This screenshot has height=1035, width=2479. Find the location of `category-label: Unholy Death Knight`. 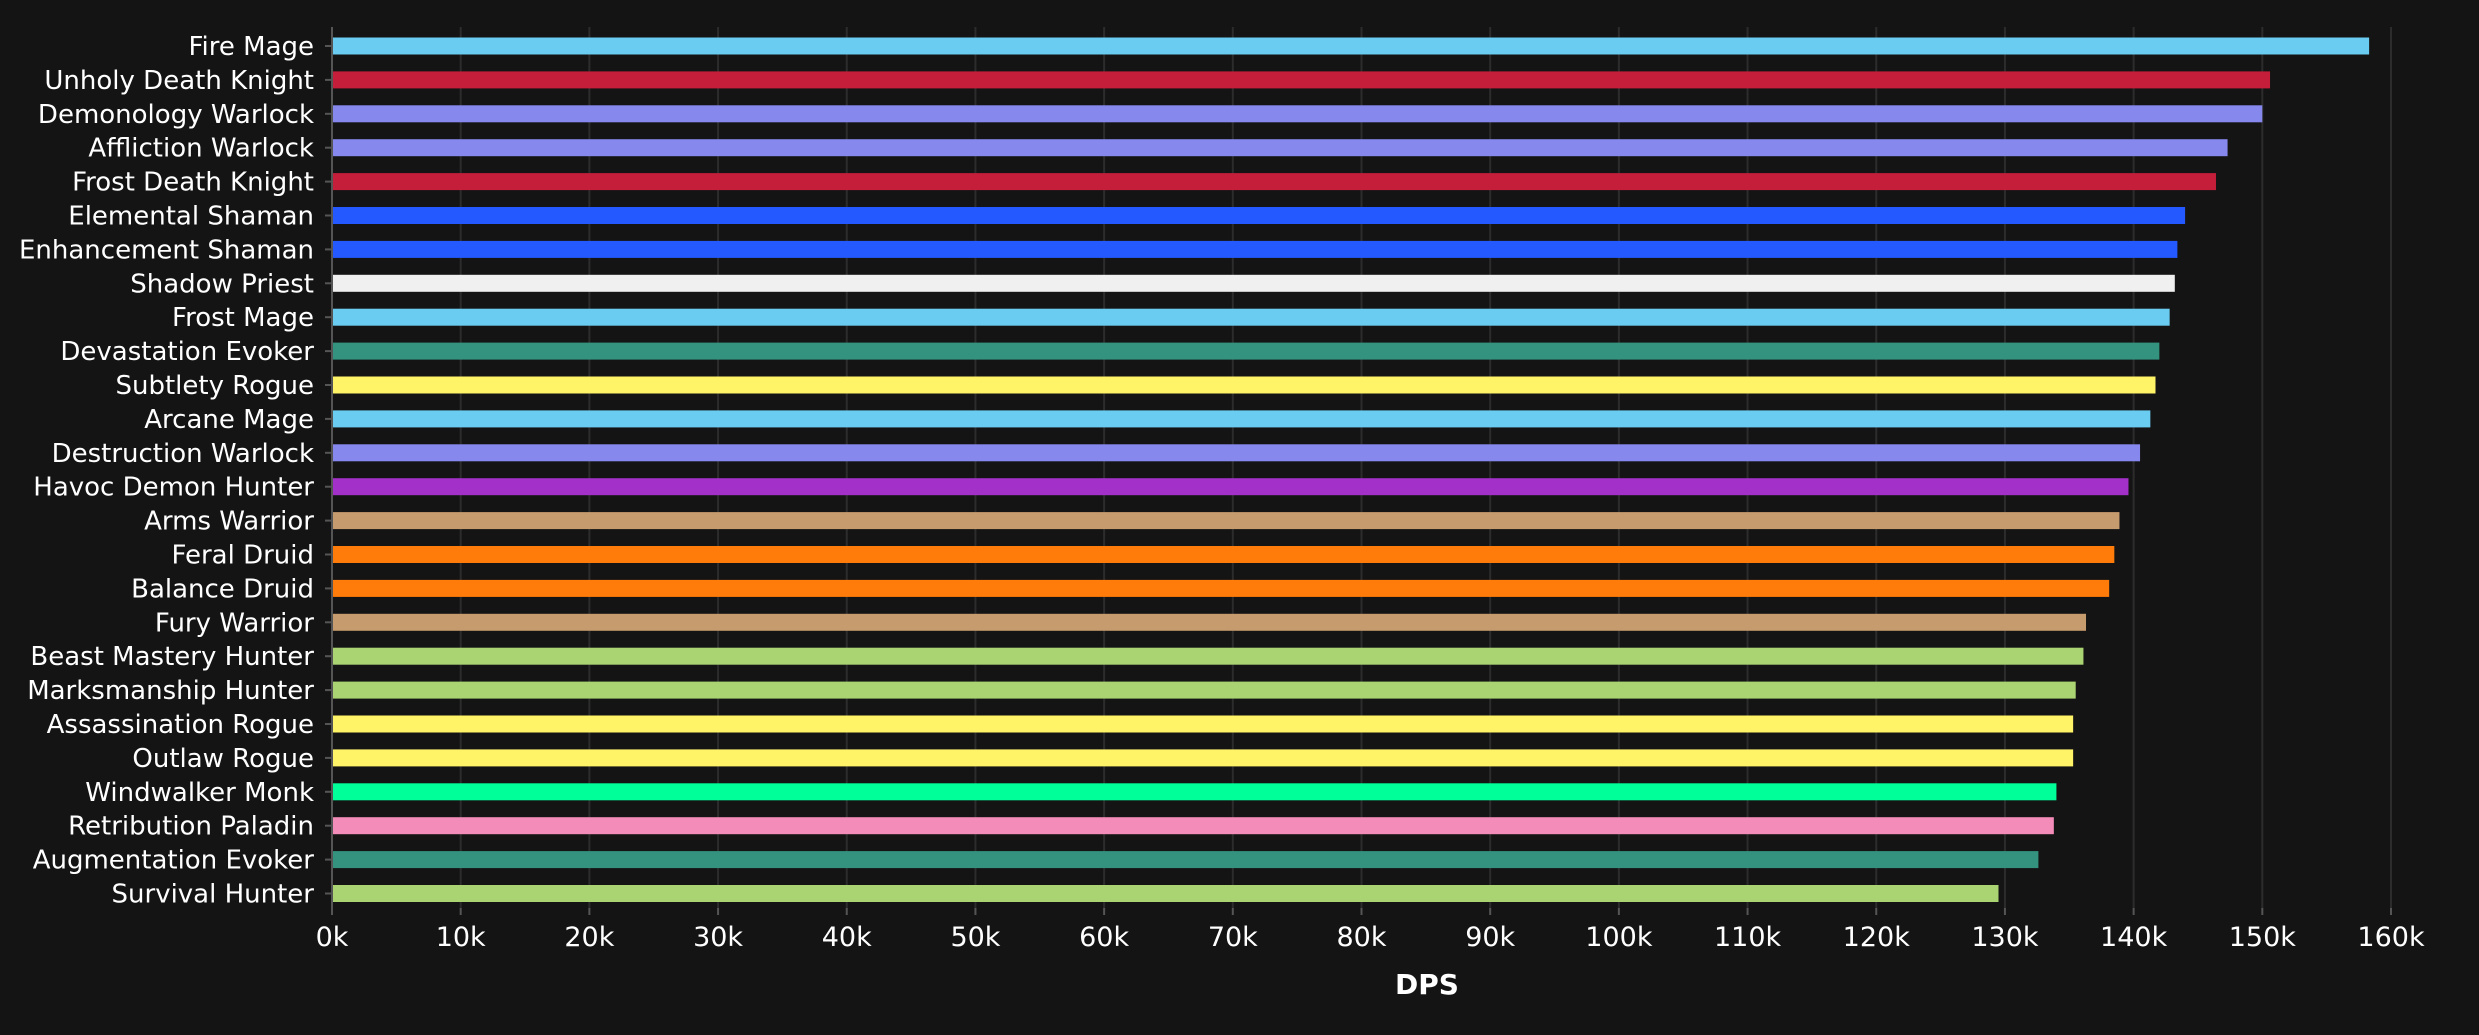

category-label: Unholy Death Knight is located at coordinates (179, 81).